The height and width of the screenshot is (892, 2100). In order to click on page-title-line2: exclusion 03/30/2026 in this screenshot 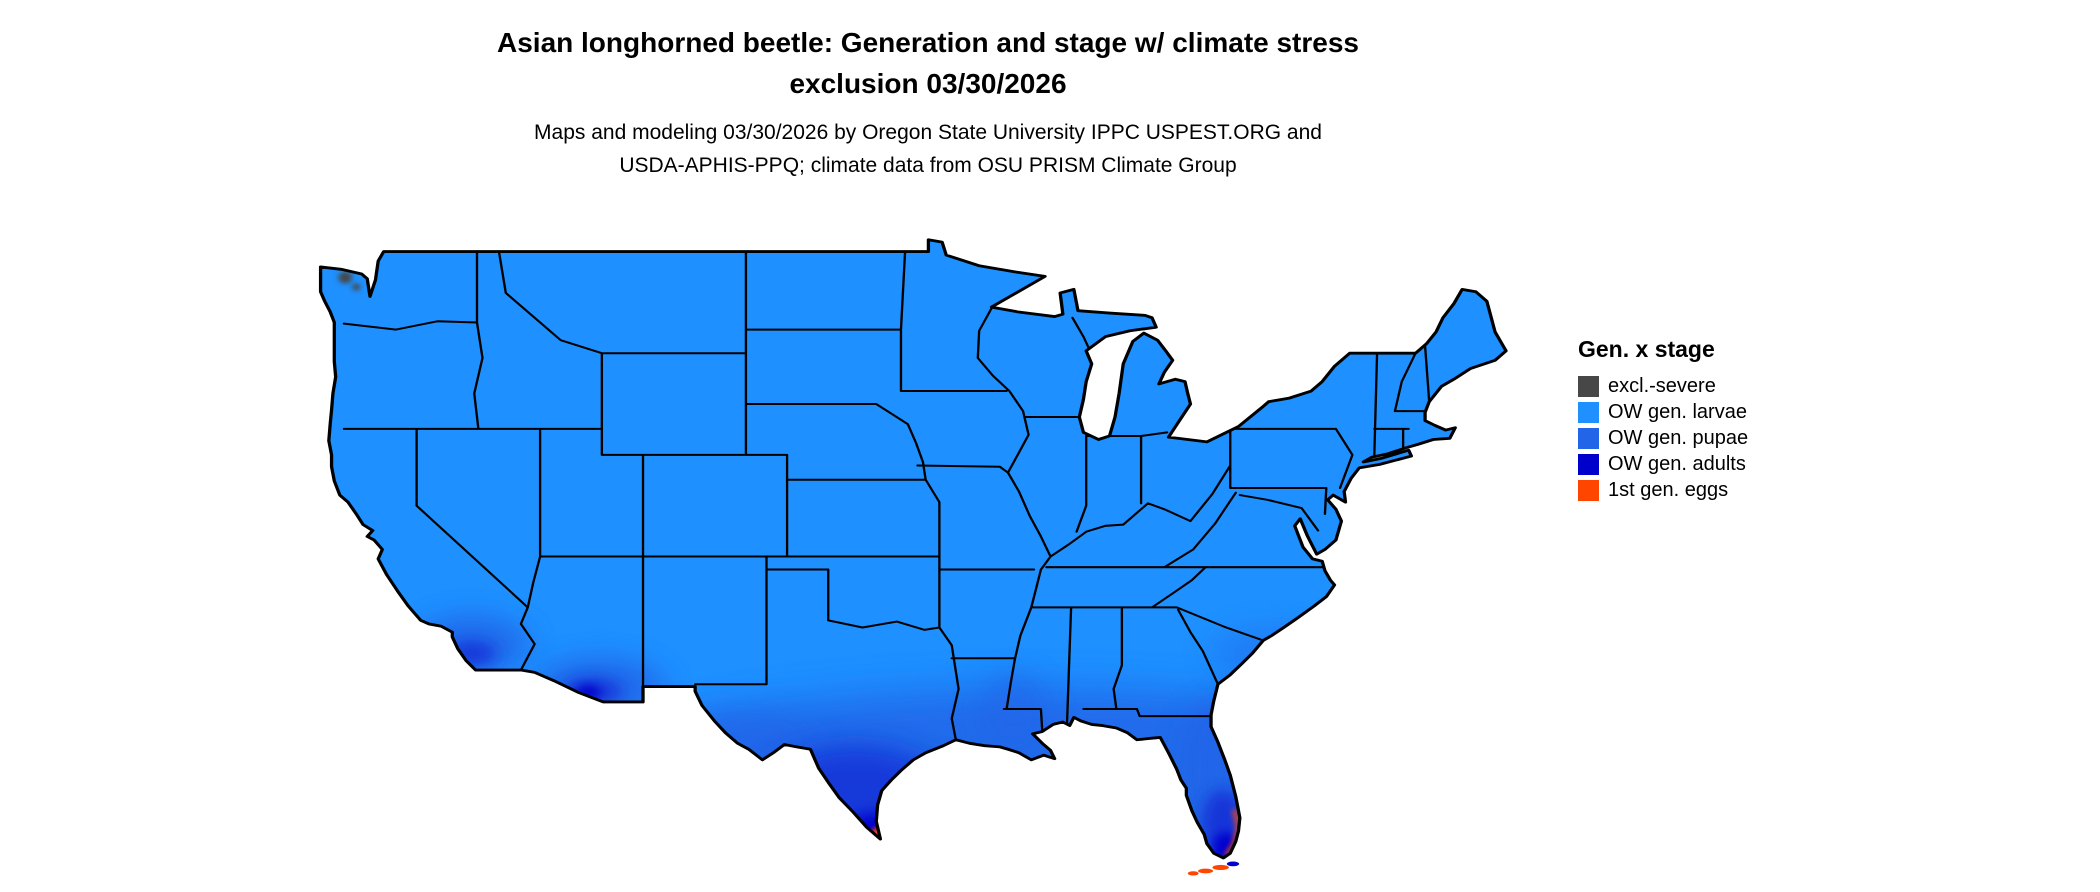, I will do `click(928, 83)`.